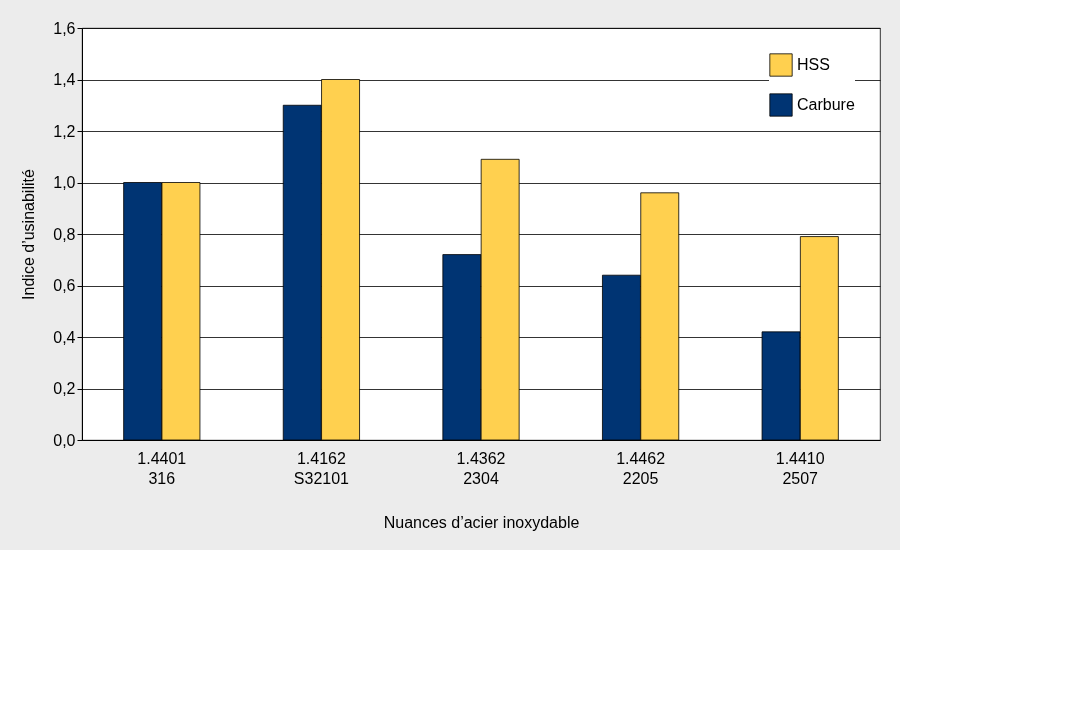 This screenshot has width=1090, height=727. I want to click on x-tick-label: 1.4401 316, so click(162, 468).